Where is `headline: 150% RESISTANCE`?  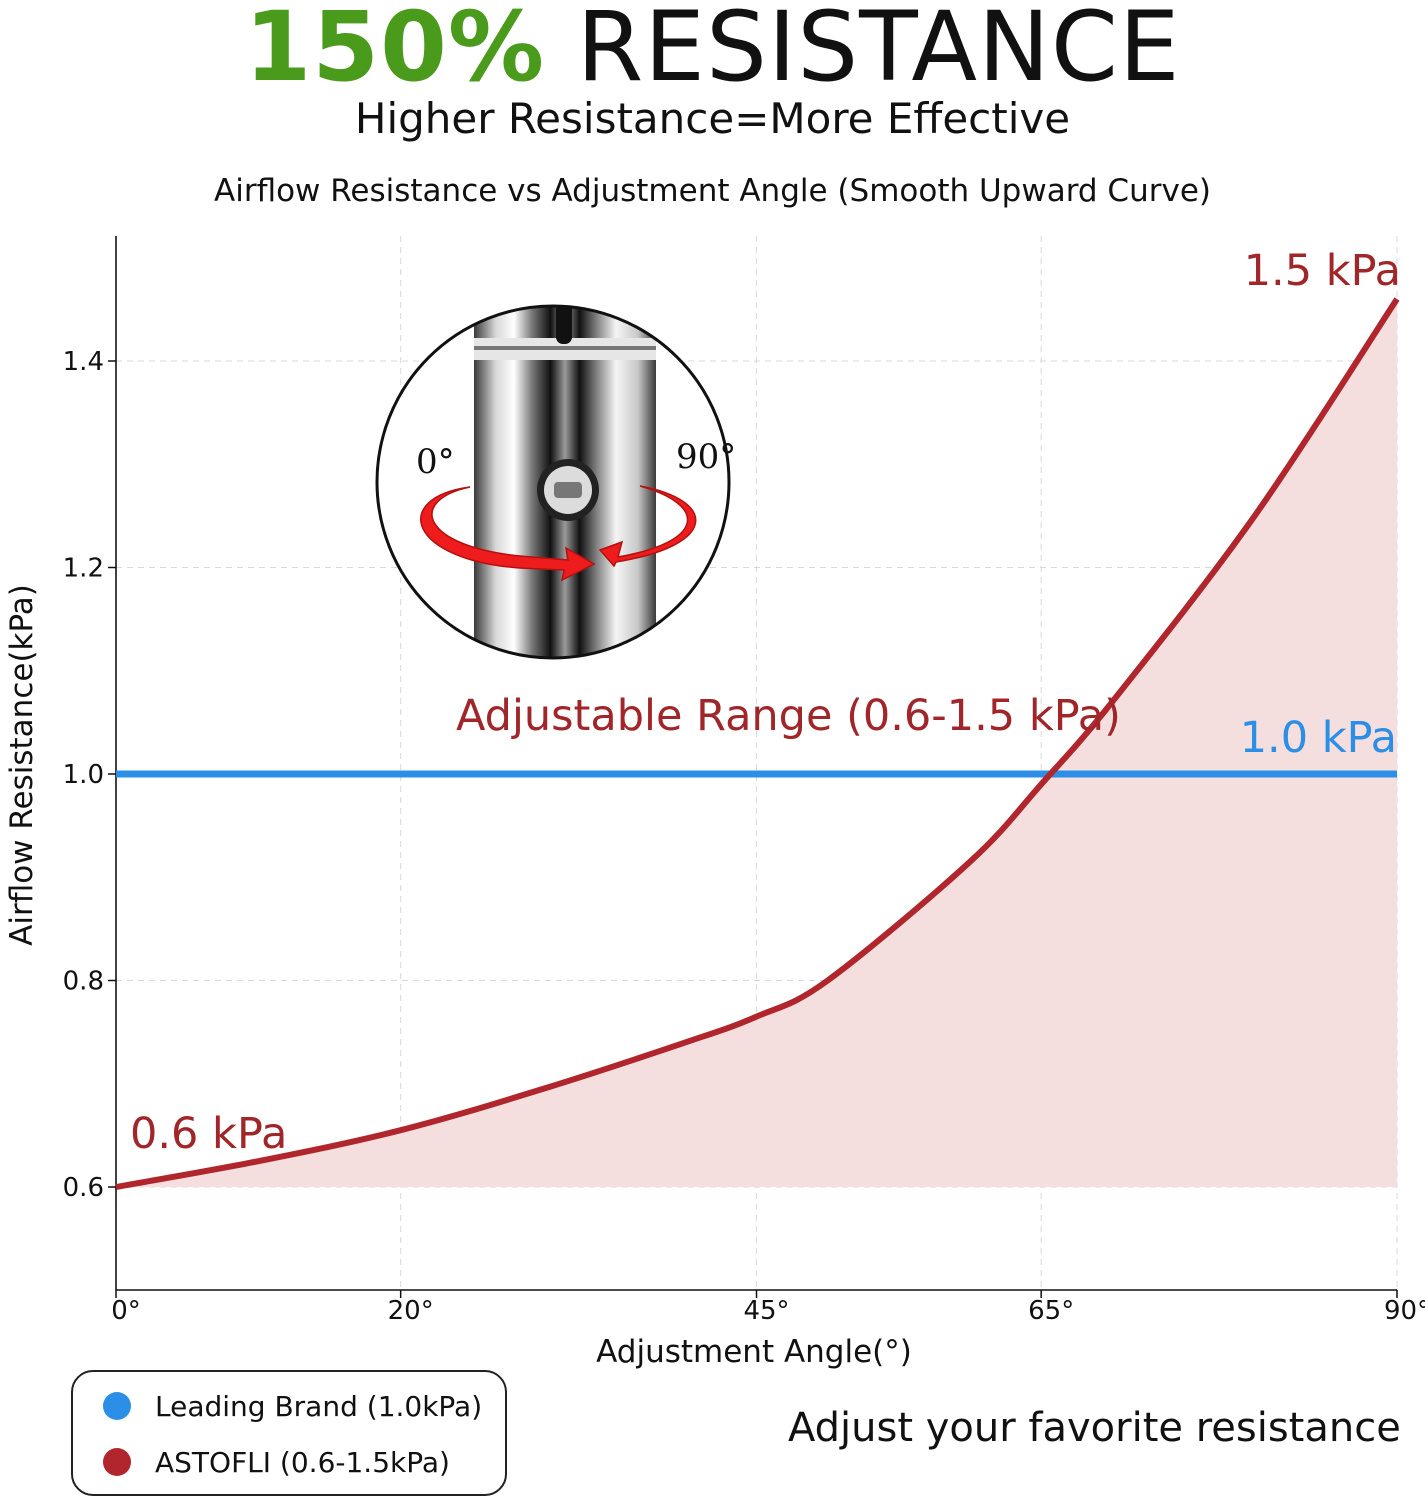
headline: 150% RESISTANCE is located at coordinates (712, 51).